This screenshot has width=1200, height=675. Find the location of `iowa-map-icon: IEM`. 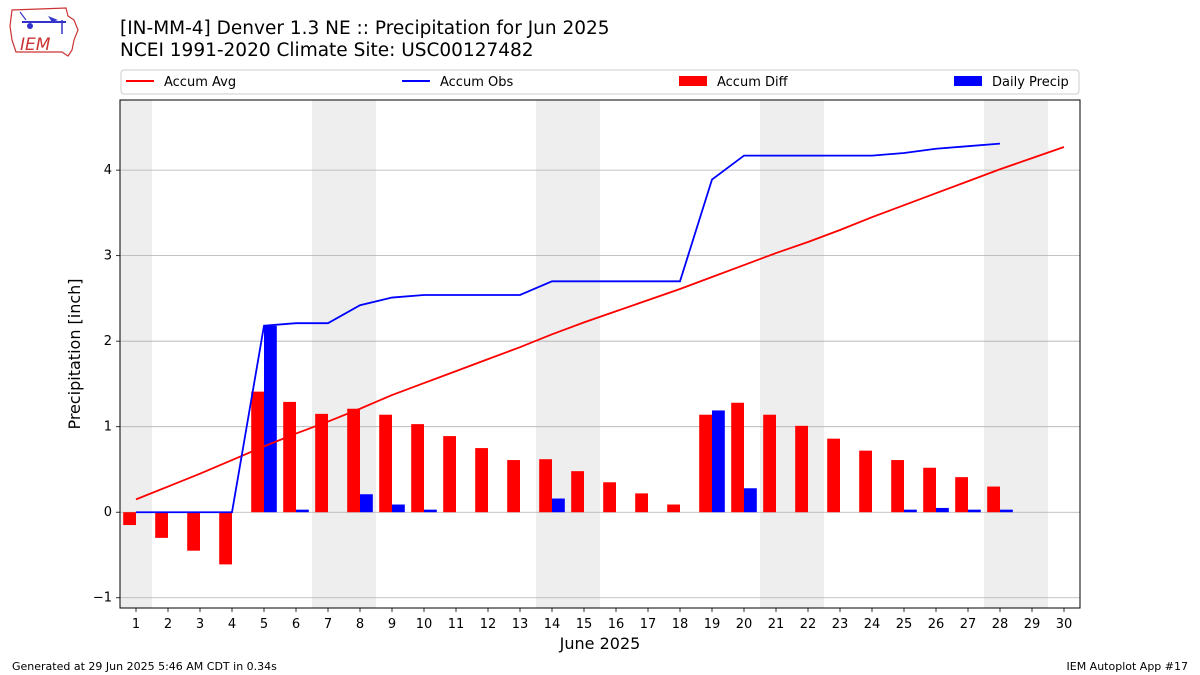

iowa-map-icon: IEM is located at coordinates (44, 32).